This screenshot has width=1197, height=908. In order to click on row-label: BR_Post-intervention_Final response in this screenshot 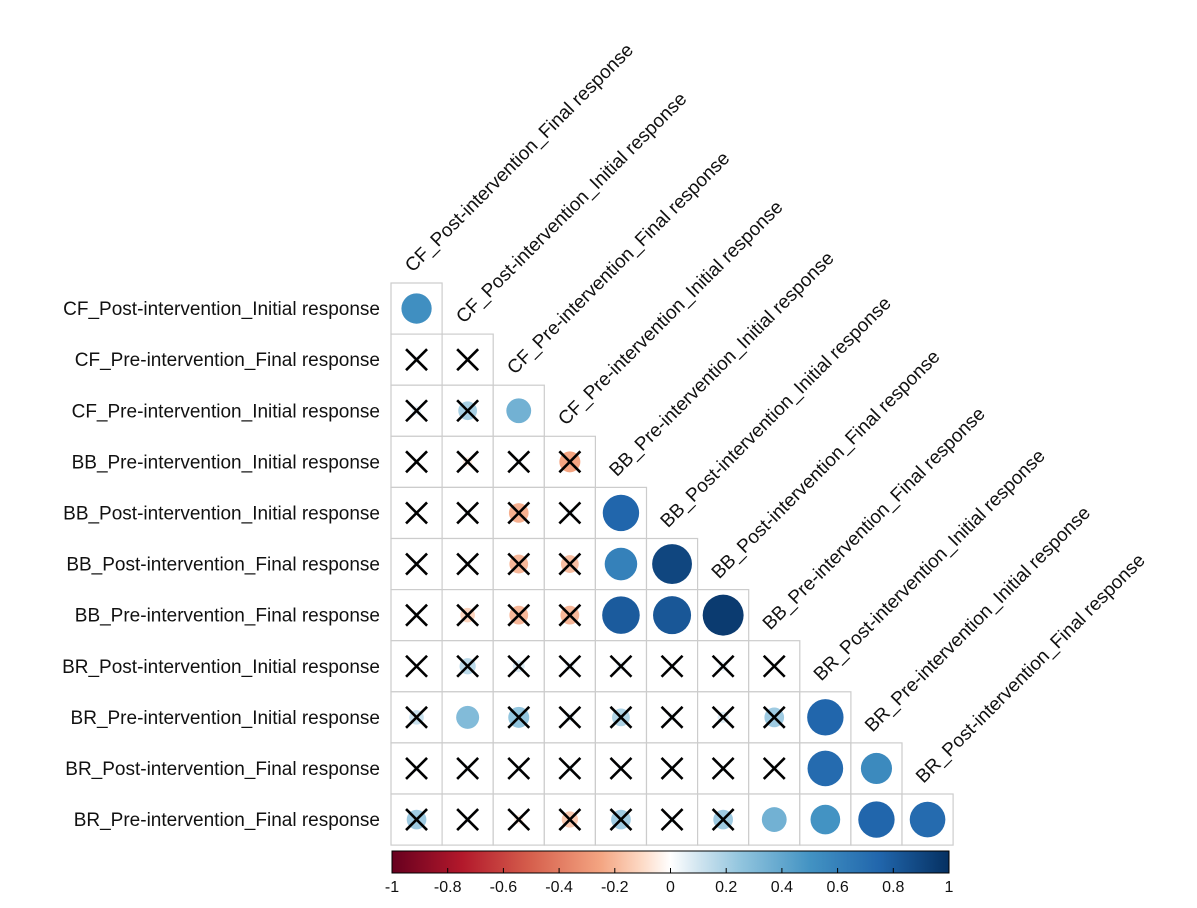, I will do `click(222, 769)`.